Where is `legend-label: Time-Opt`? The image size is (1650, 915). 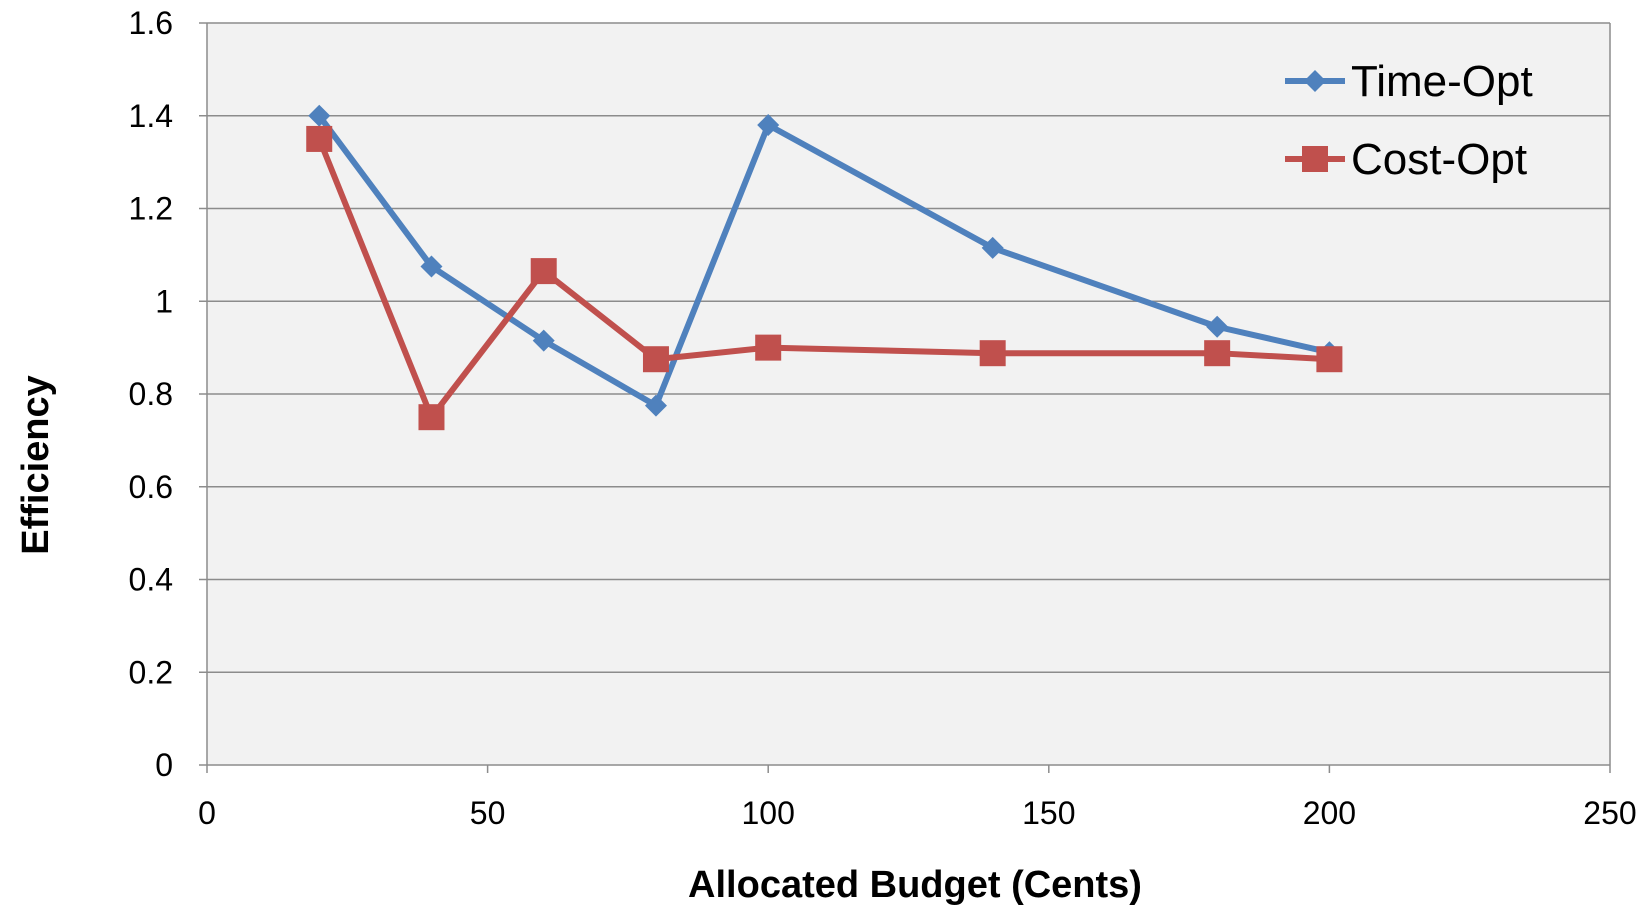 legend-label: Time-Opt is located at coordinates (1442, 81).